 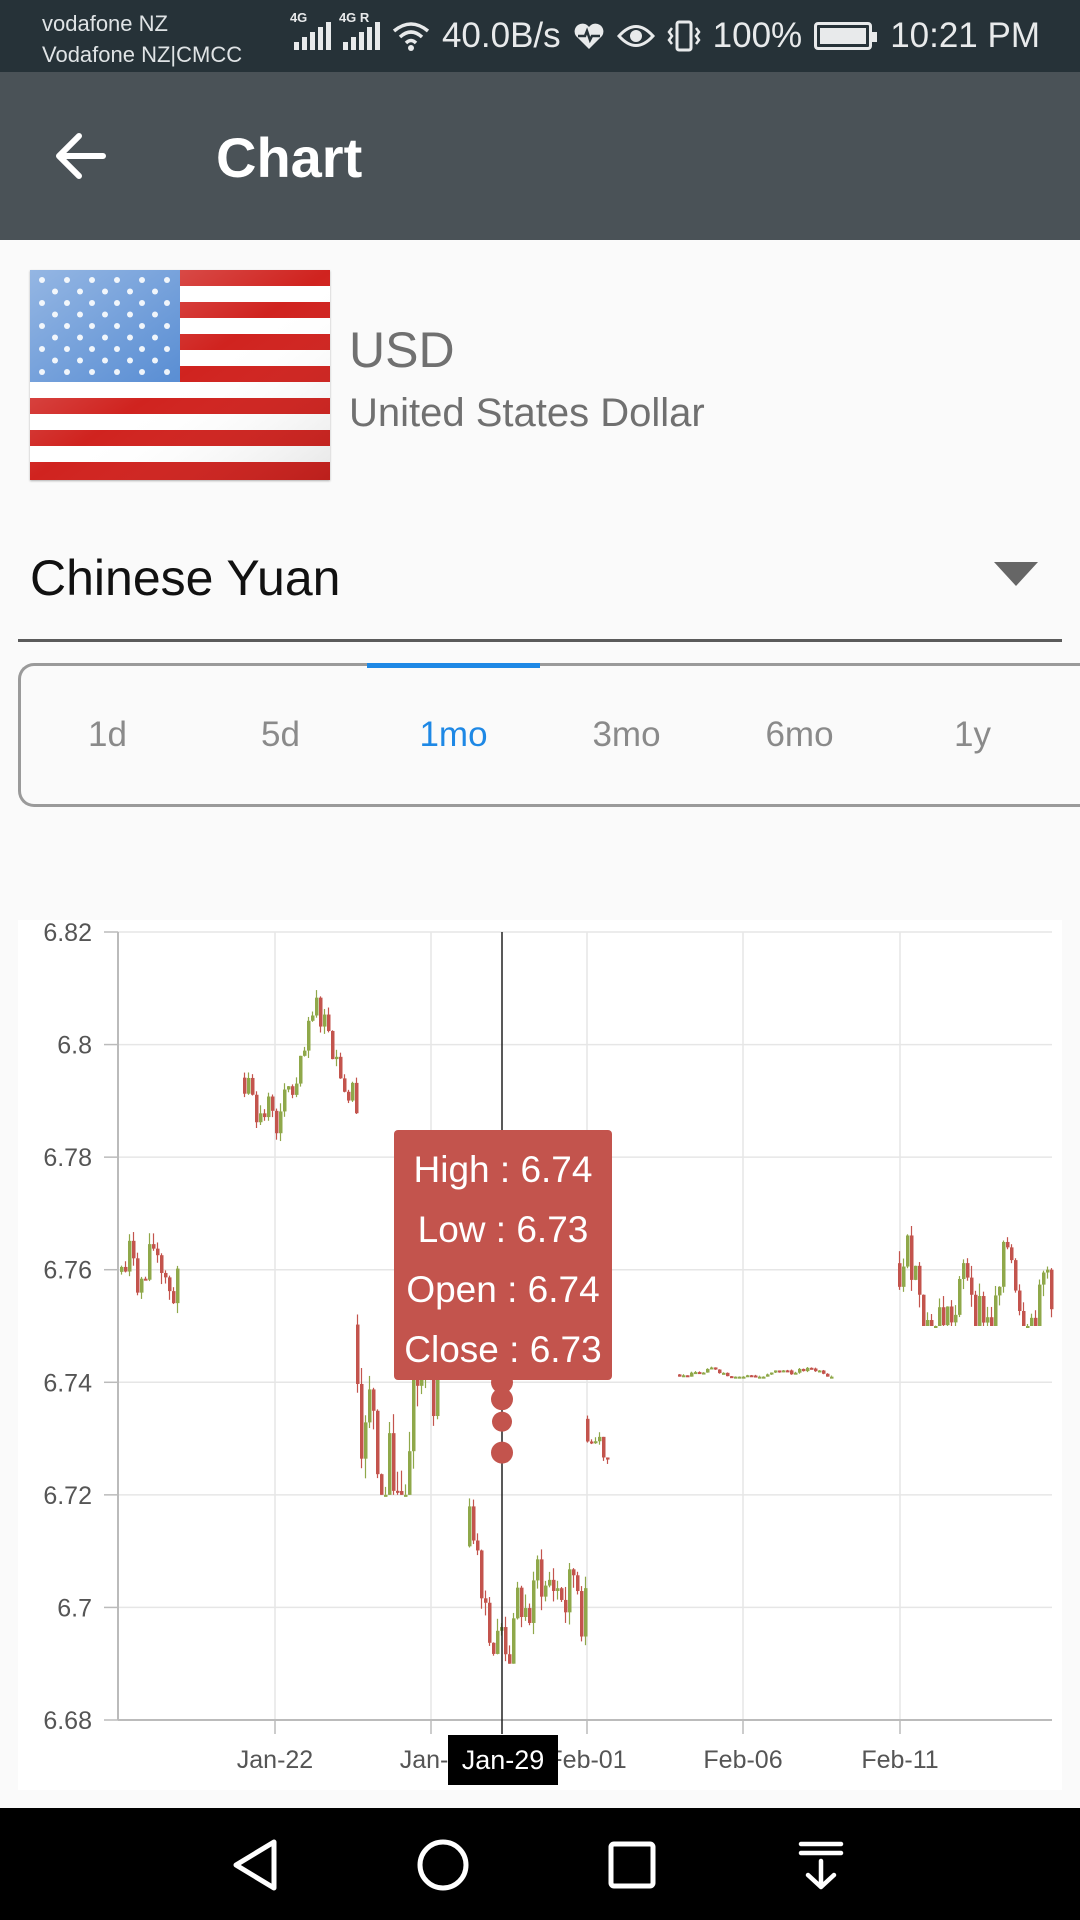 What do you see at coordinates (503, 1169) in the screenshot?
I see `tooltip-high: High : 6.74` at bounding box center [503, 1169].